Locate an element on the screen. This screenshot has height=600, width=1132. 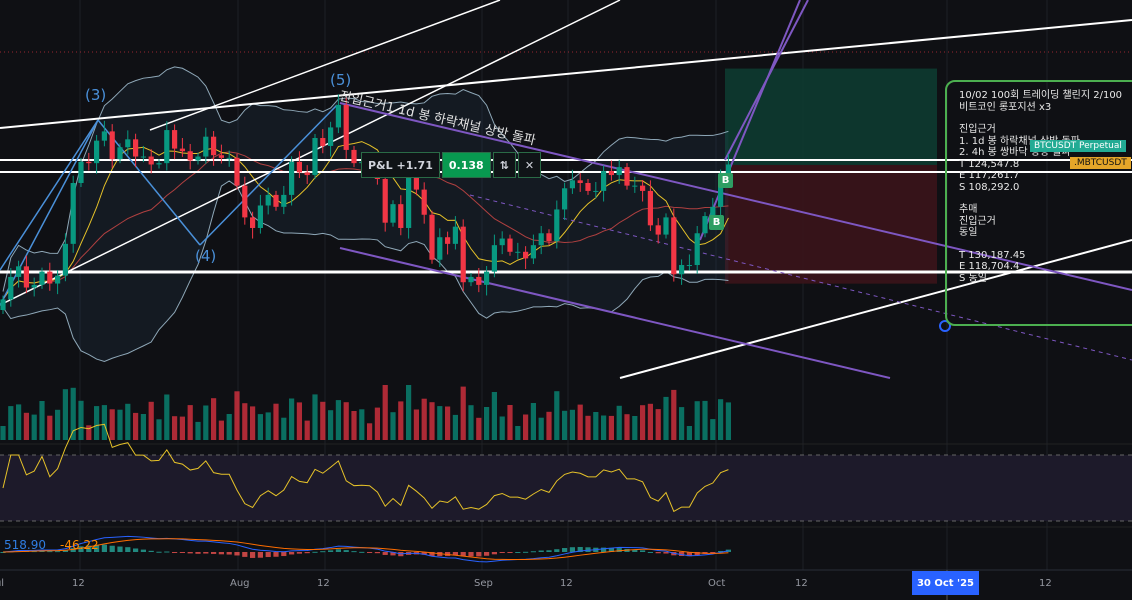
note-line: T 124,547.8 is located at coordinates (989, 164).